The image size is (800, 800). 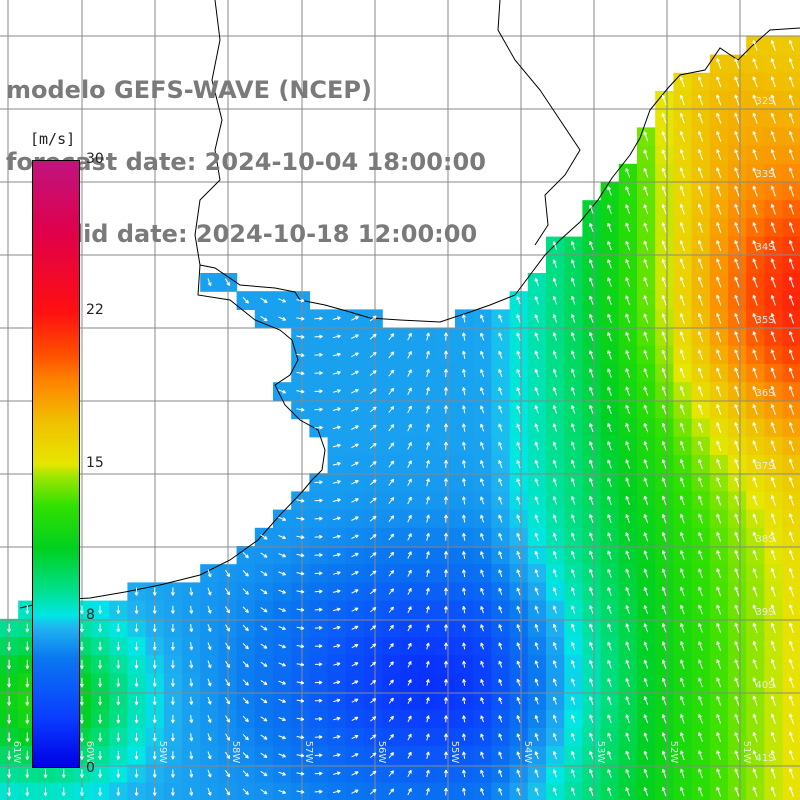 What do you see at coordinates (764, 612) in the screenshot?
I see `lat-label: 39S` at bounding box center [764, 612].